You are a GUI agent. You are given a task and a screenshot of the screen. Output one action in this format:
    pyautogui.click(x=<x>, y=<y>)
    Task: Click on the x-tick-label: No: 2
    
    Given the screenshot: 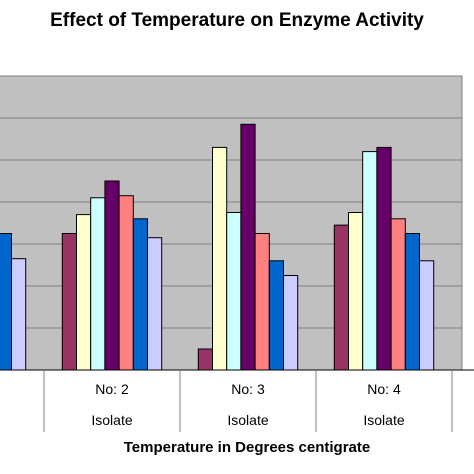 What is the action you would take?
    pyautogui.click(x=112, y=389)
    